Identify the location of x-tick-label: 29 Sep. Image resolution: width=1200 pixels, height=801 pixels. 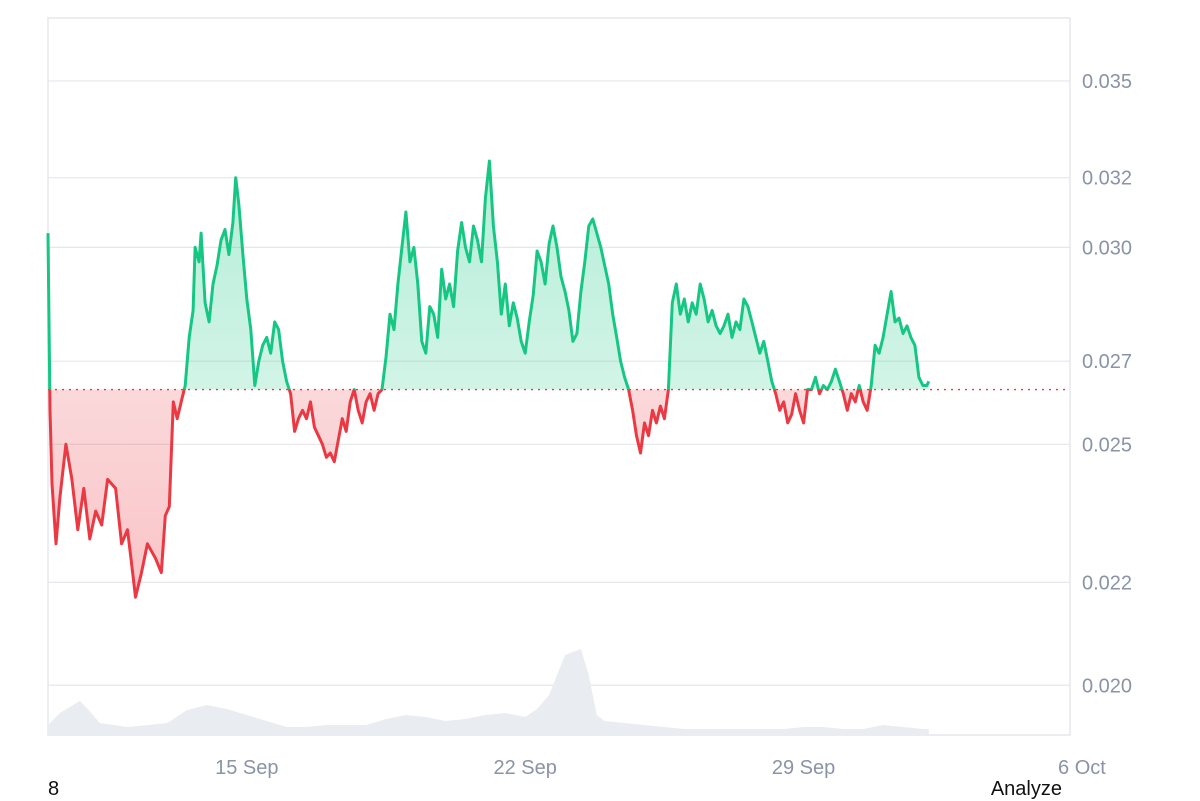
(803, 768).